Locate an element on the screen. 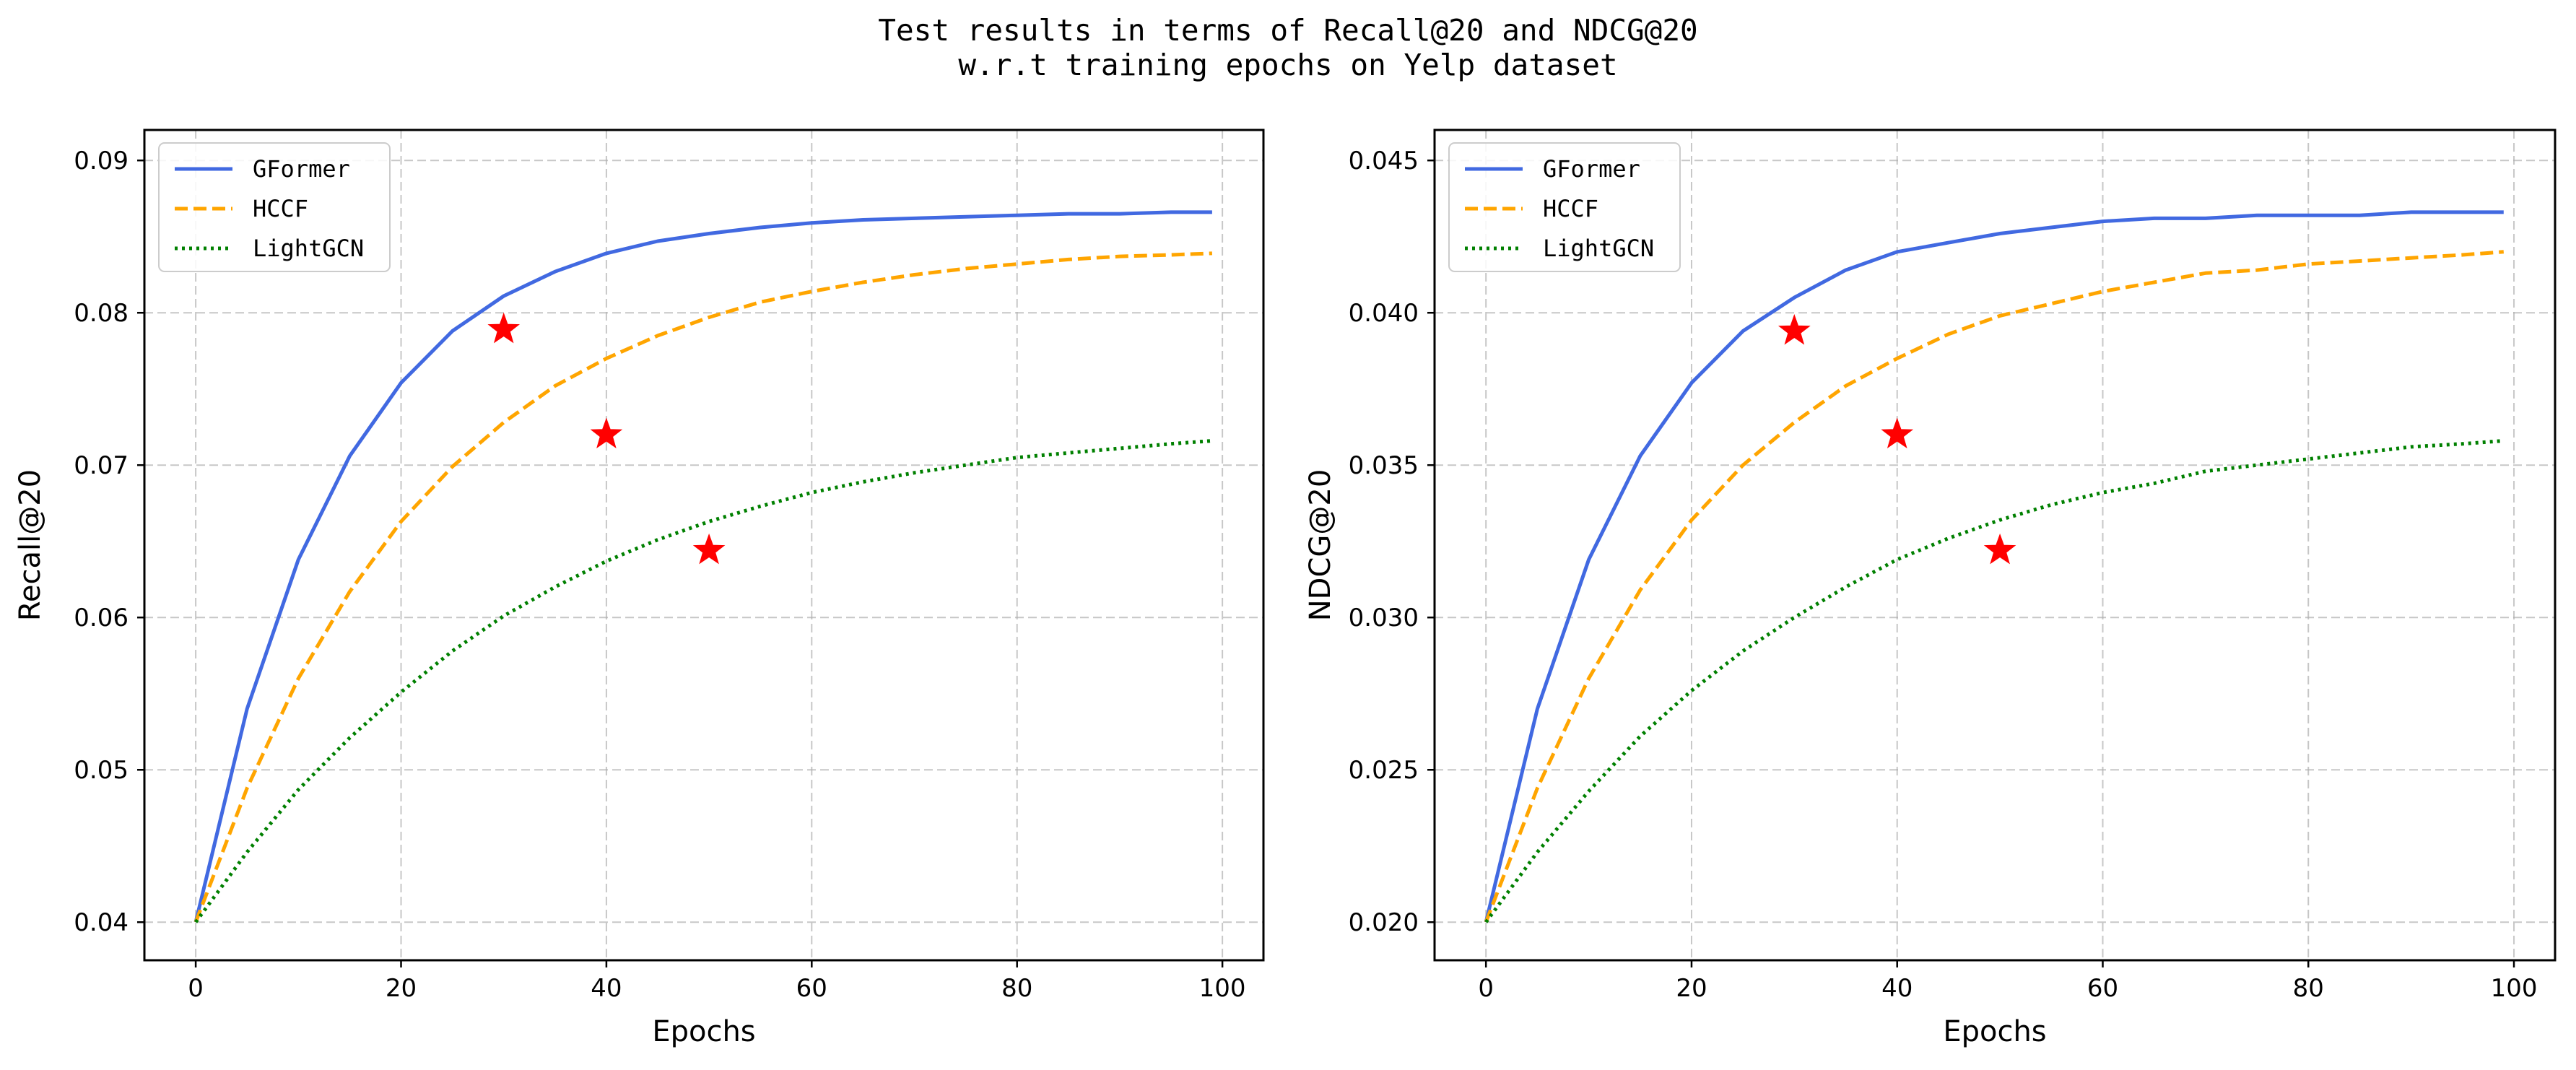 The height and width of the screenshot is (1070, 2576). y-axis-title: NDCG@20 is located at coordinates (1320, 545).